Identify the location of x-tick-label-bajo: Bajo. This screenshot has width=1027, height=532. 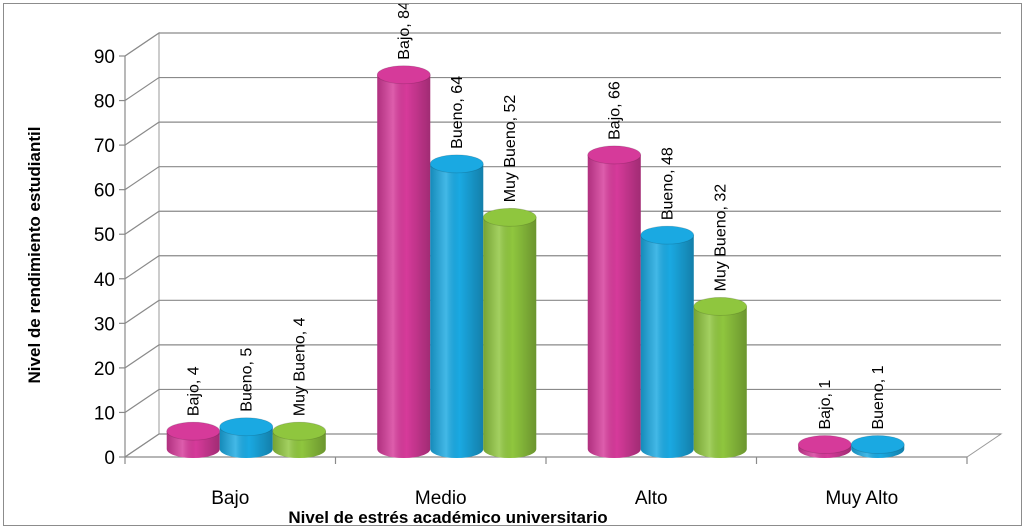
(230, 498).